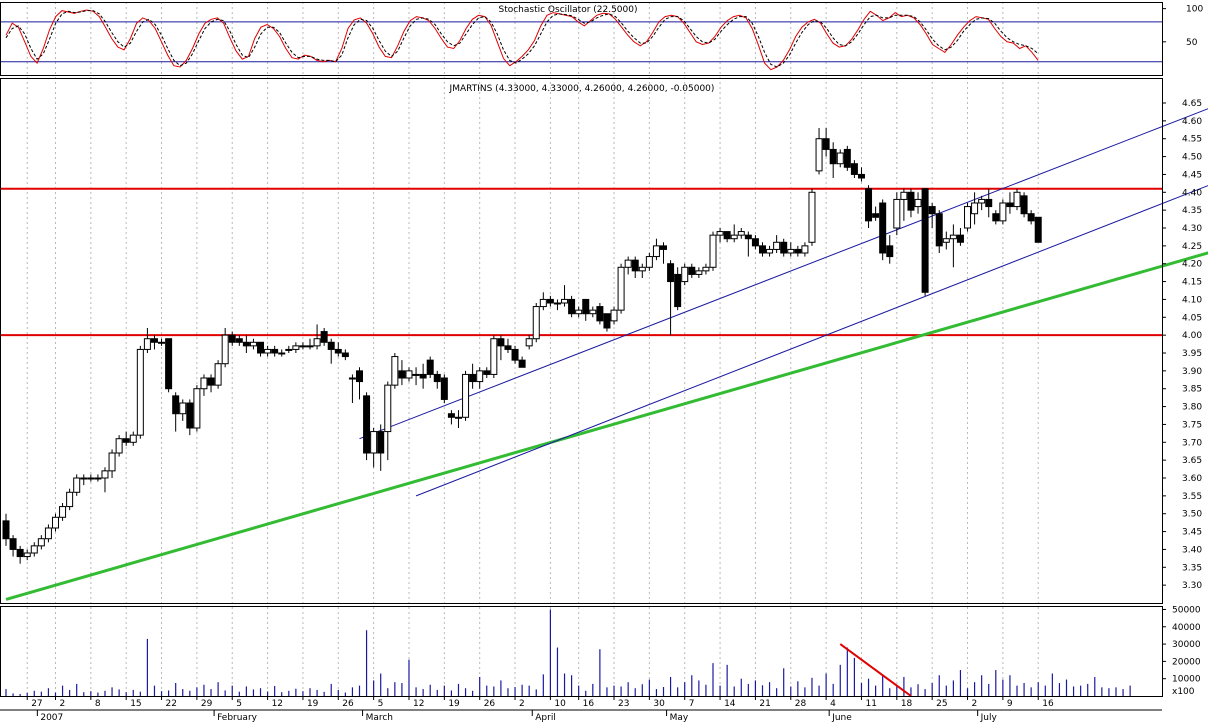 The width and height of the screenshot is (1208, 723). What do you see at coordinates (379, 718) in the screenshot?
I see `x-month-label: March` at bounding box center [379, 718].